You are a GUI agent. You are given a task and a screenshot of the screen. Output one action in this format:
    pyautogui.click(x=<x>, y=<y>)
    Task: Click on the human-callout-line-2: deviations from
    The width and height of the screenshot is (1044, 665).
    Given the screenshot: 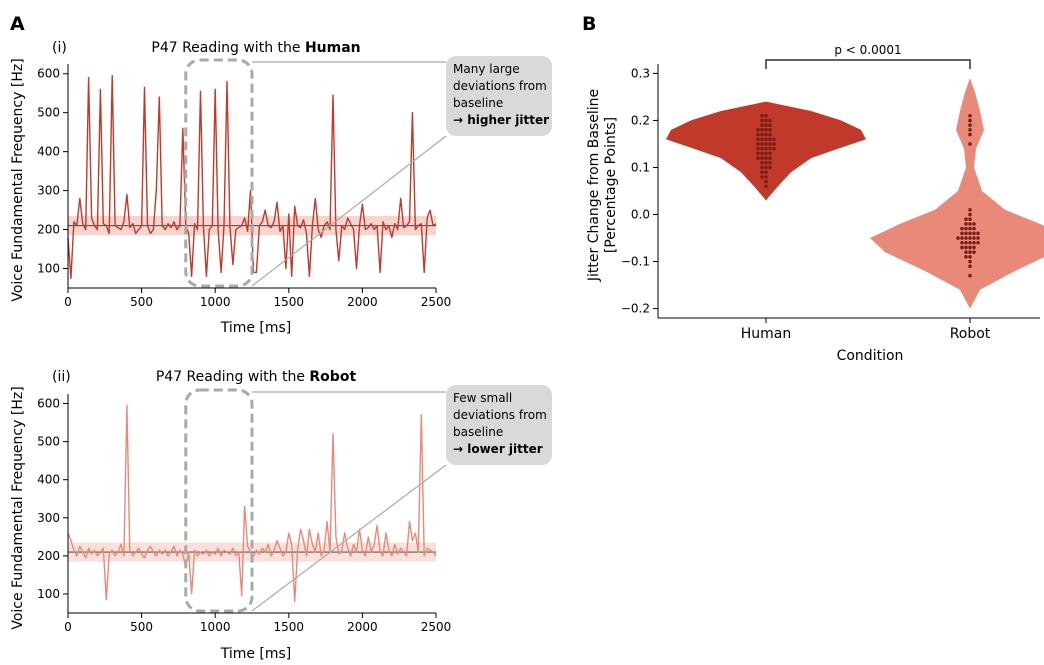 What is the action you would take?
    pyautogui.click(x=500, y=86)
    